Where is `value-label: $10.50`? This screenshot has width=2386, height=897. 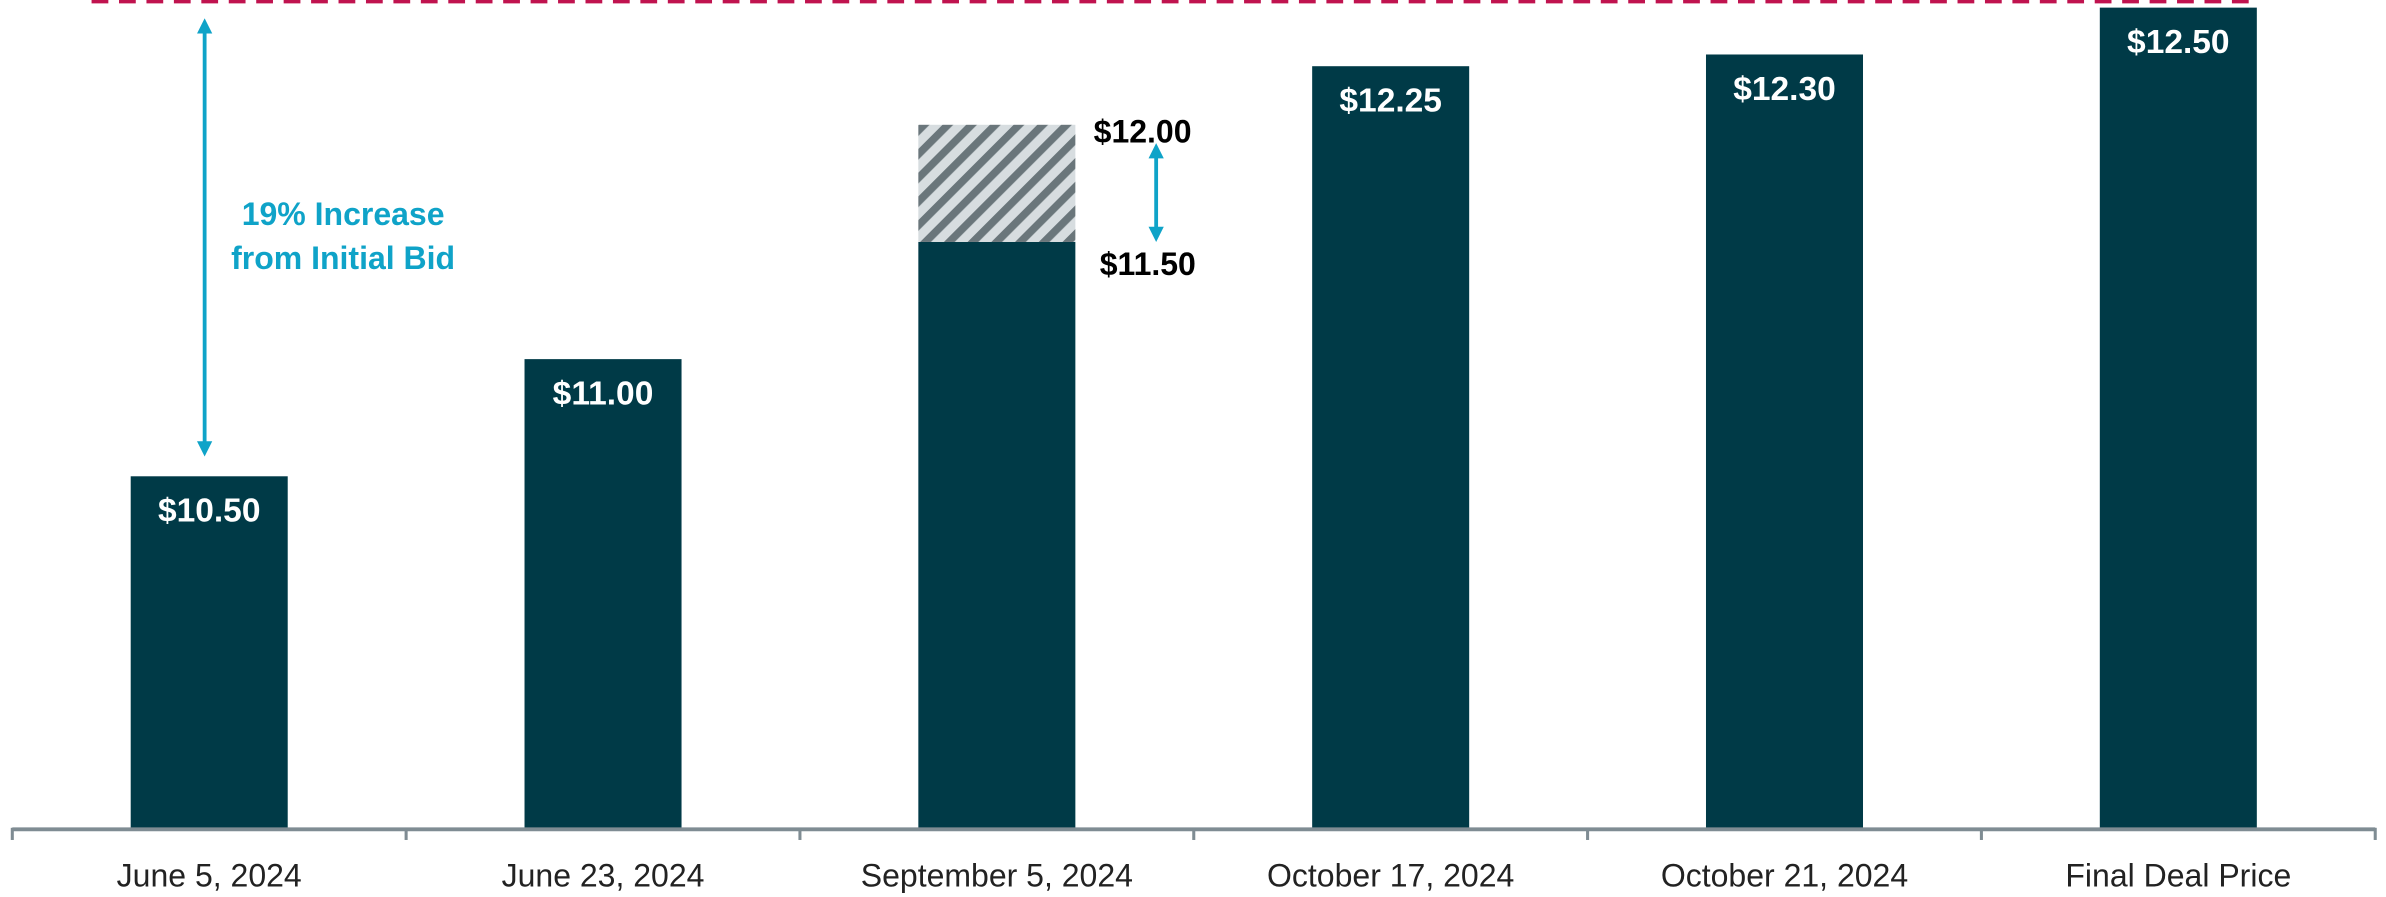 value-label: $10.50 is located at coordinates (209, 511).